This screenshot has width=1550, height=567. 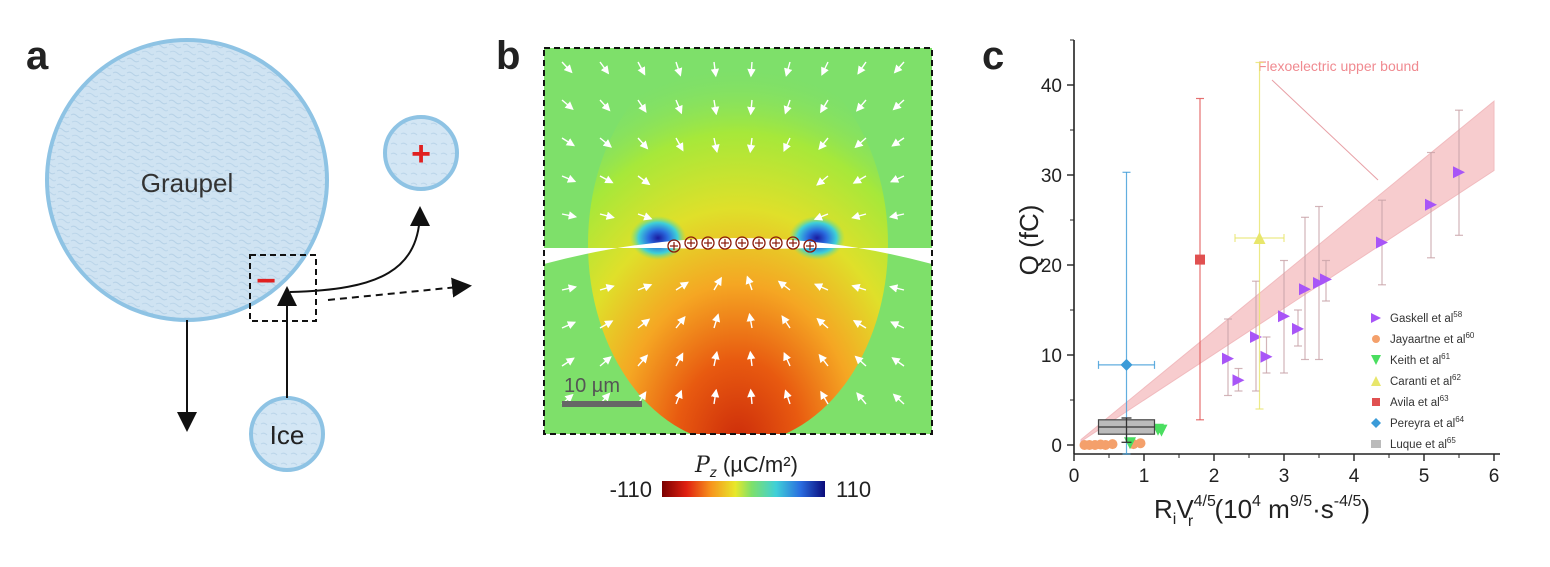 What do you see at coordinates (1432, 338) in the screenshot?
I see `legend-label: Jayaartne et al60` at bounding box center [1432, 338].